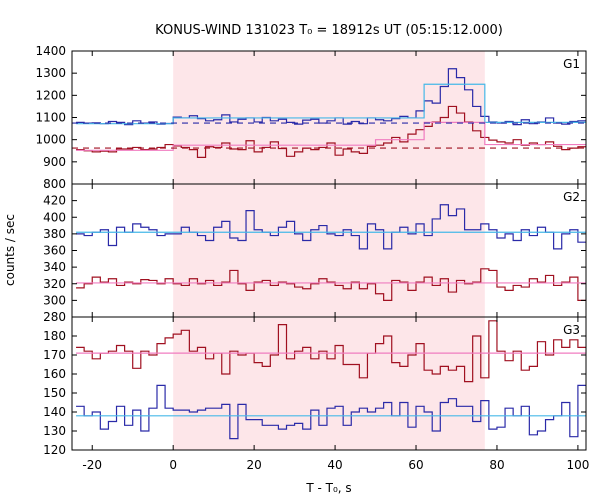  Describe the element at coordinates (10, 250) in the screenshot. I see `y-axis-label: counts / sec` at that location.